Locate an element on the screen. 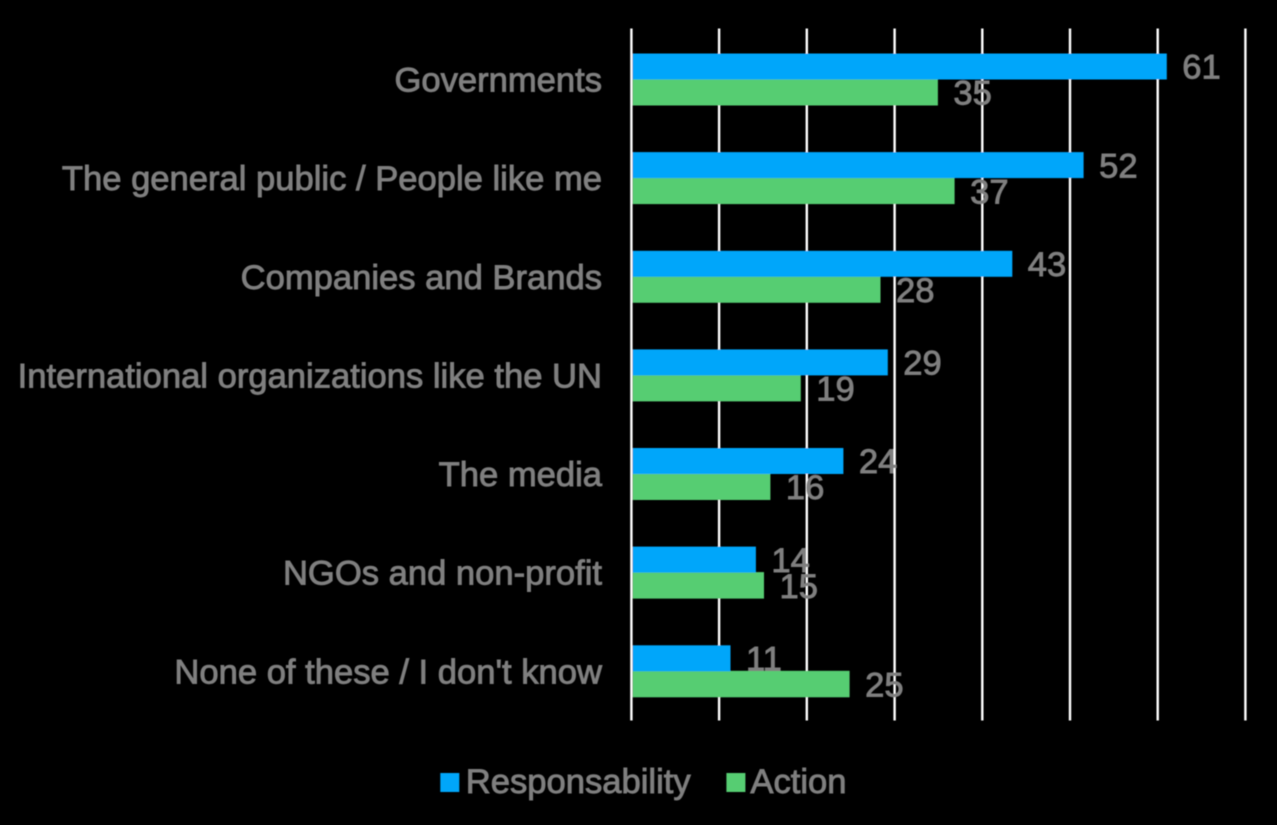 This screenshot has height=825, width=1277. svg-text: Responsability is located at coordinates (579, 782).